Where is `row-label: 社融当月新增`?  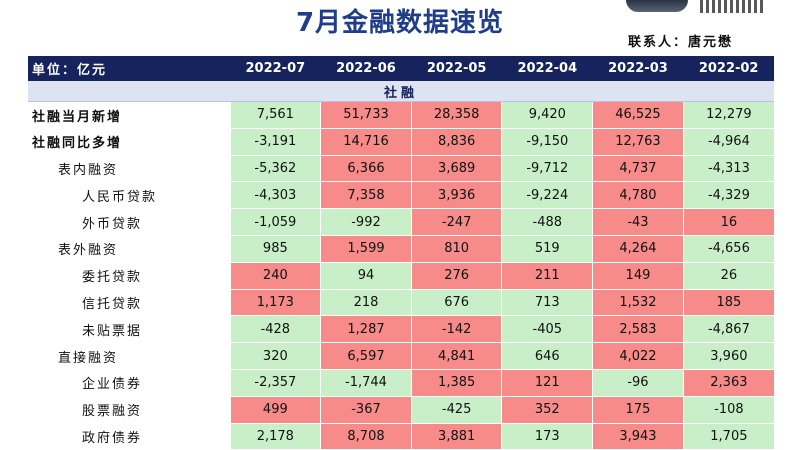
row-label: 社融当月新增 is located at coordinates (77, 117).